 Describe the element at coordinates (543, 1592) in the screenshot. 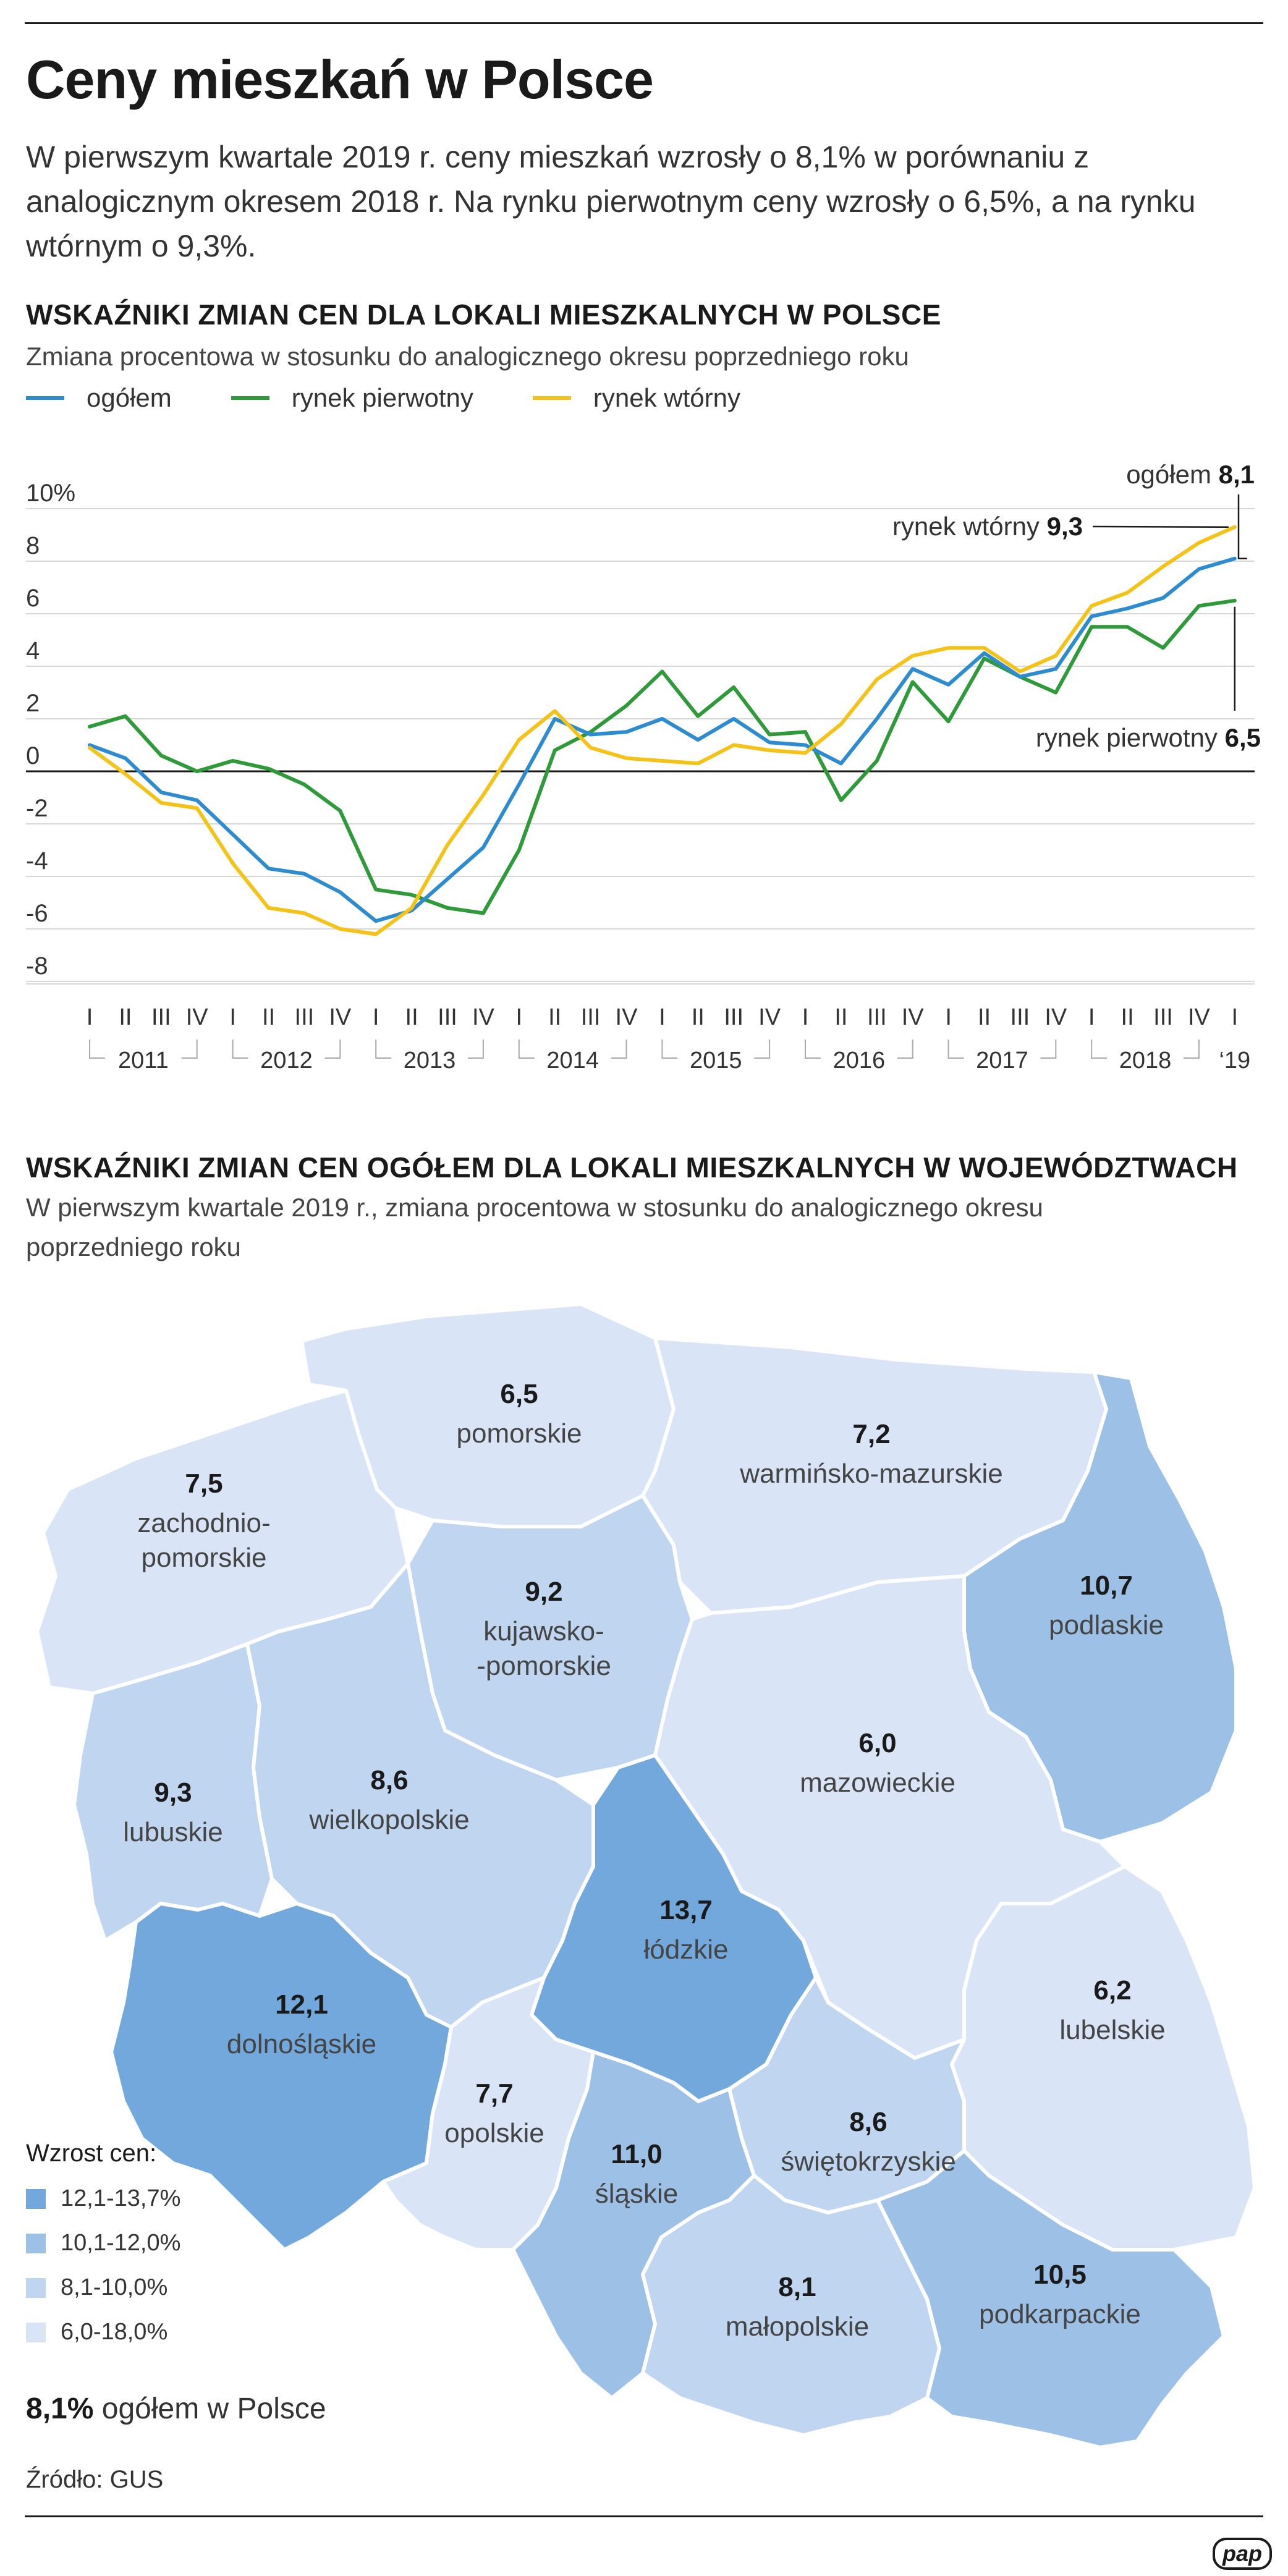

I see `region-value: 9,2` at that location.